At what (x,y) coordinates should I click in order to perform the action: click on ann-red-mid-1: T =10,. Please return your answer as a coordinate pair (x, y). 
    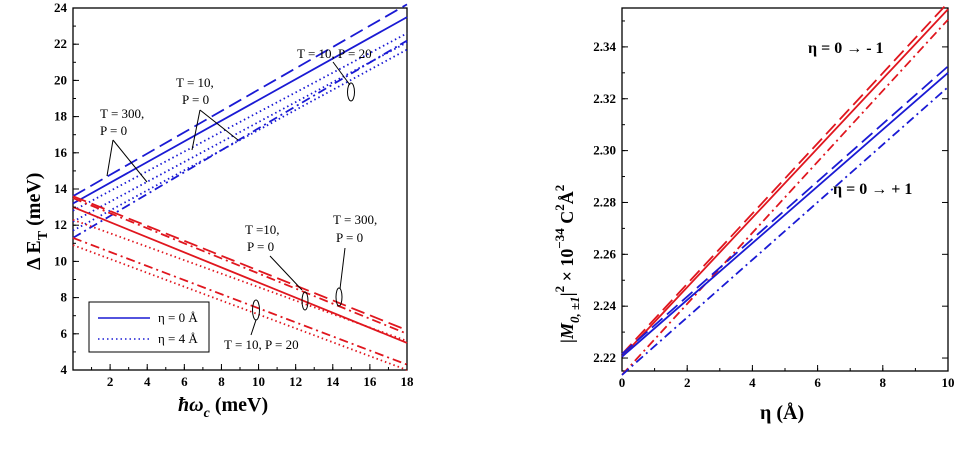
    Looking at the image, I should click on (262, 229).